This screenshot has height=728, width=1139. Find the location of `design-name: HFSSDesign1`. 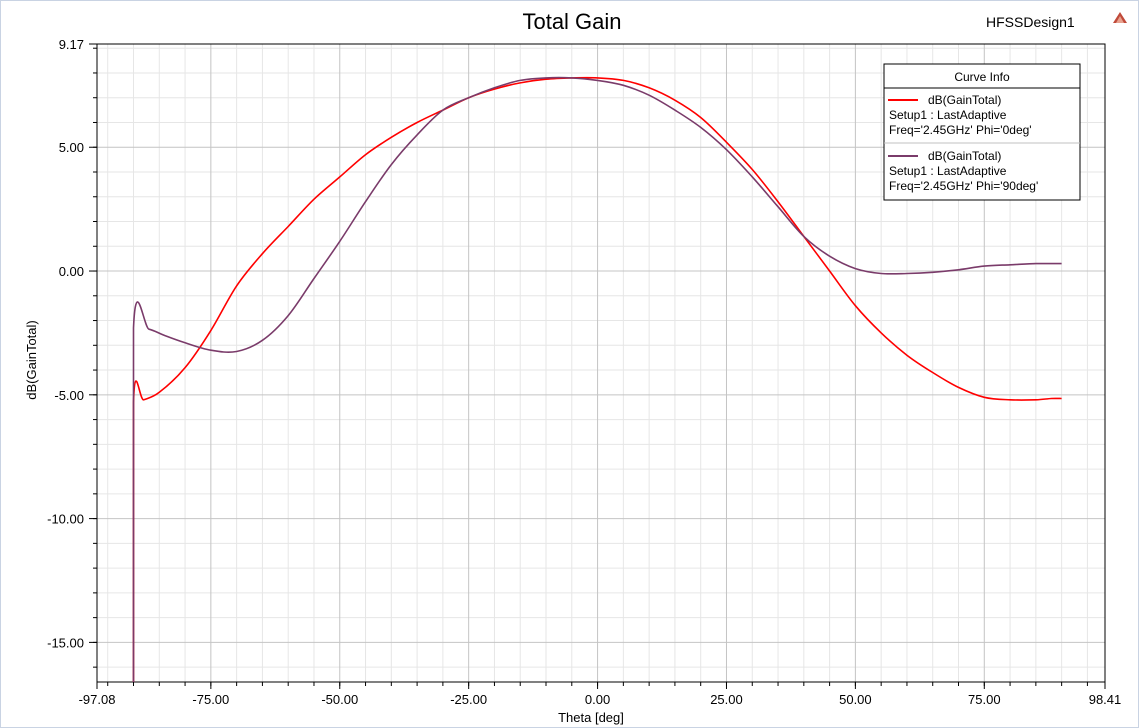

design-name: HFSSDesign1 is located at coordinates (1030, 22).